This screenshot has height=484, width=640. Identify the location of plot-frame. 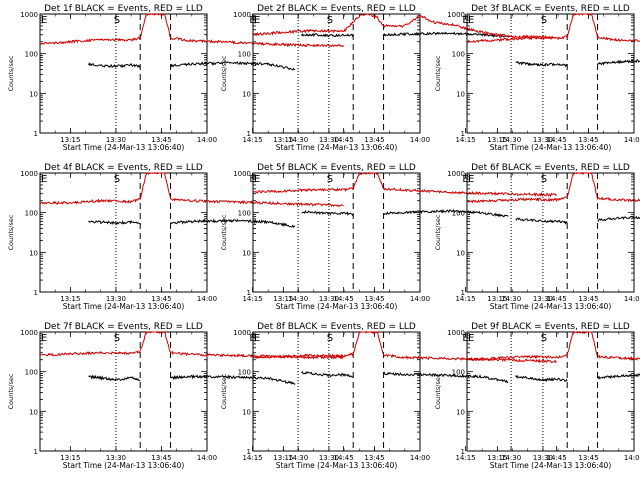
(336, 73).